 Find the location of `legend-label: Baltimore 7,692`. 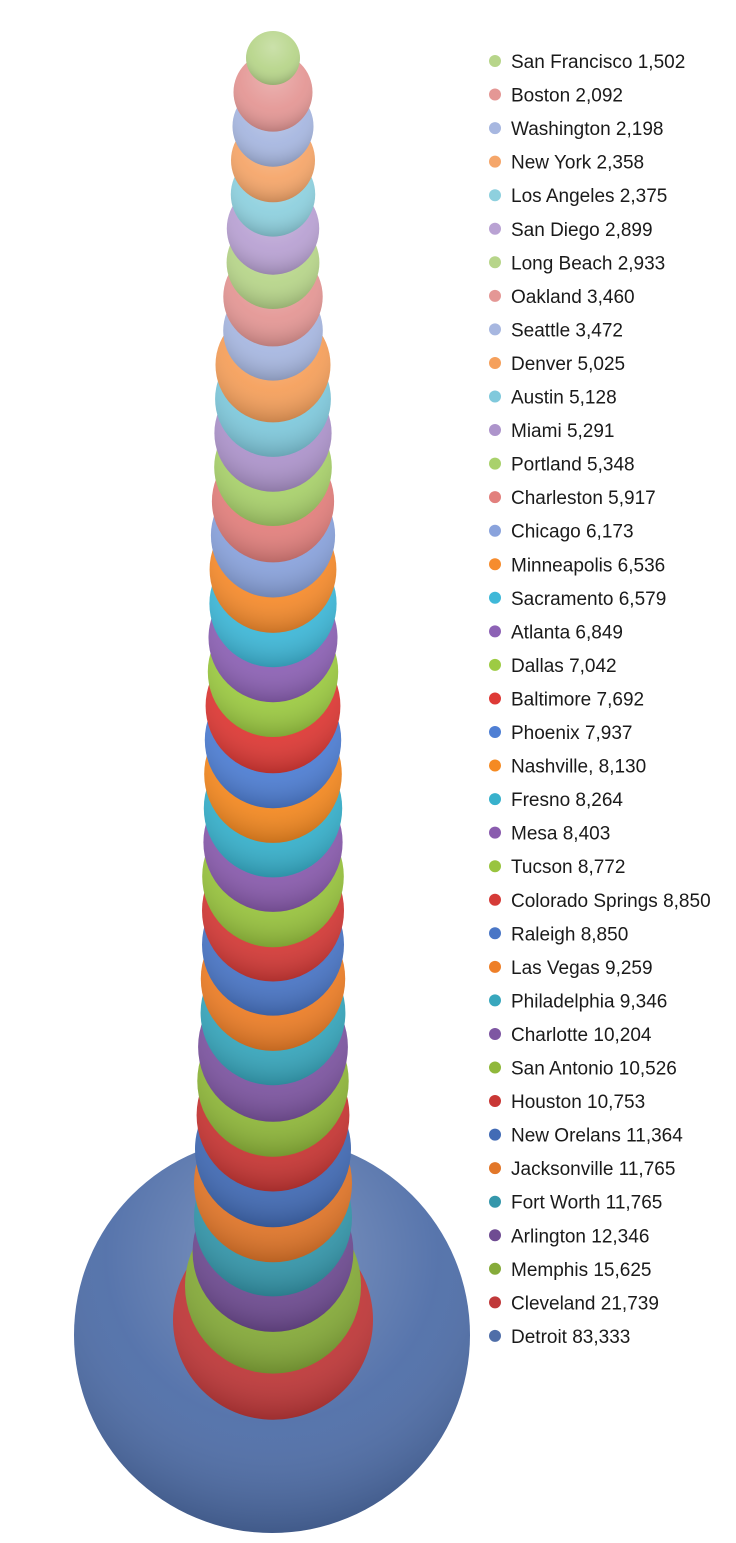

legend-label: Baltimore 7,692 is located at coordinates (577, 699).